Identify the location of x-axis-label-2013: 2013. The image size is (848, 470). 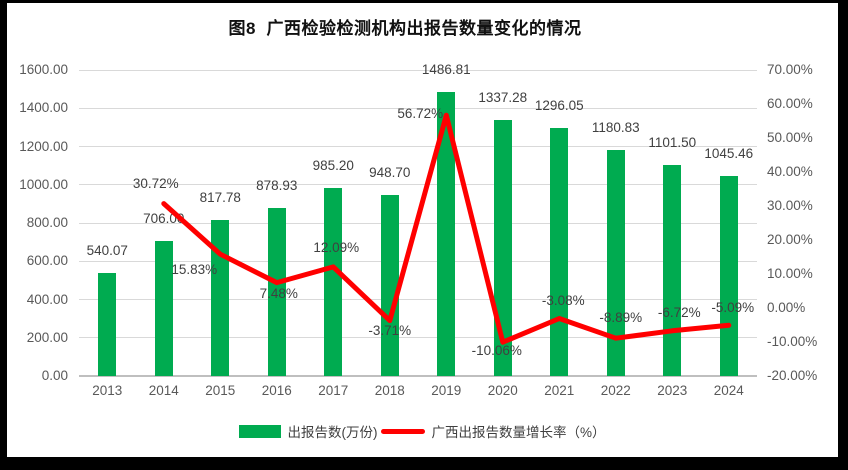
(107, 390).